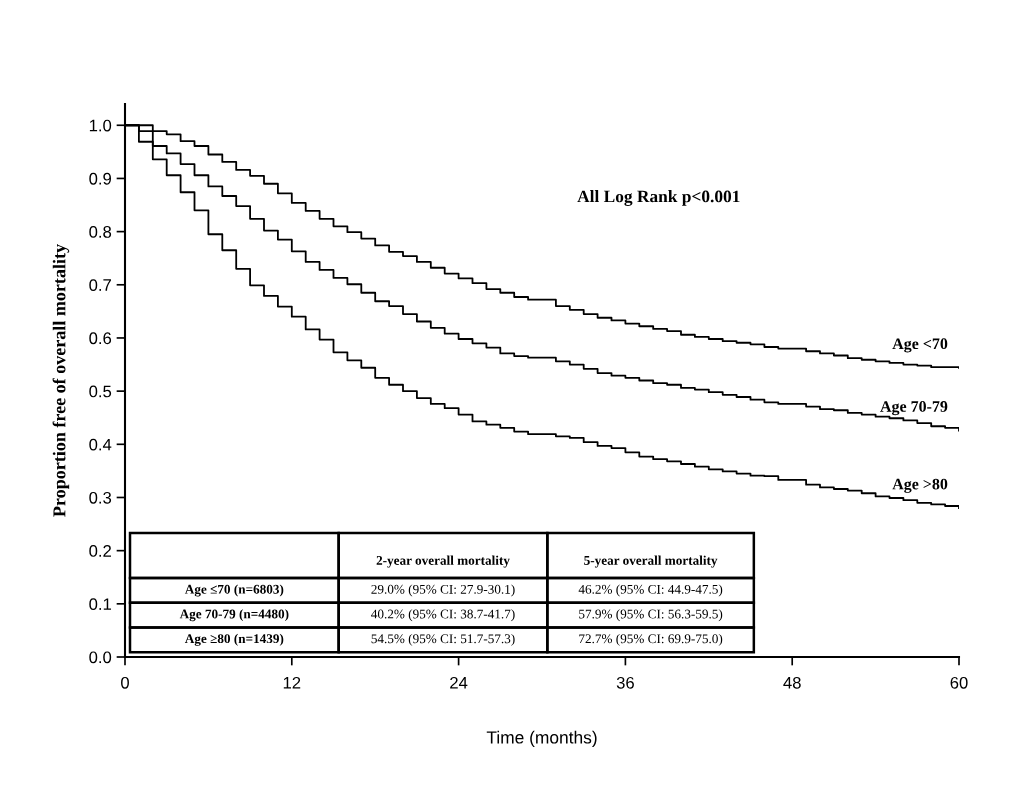 The width and height of the screenshot is (1030, 807). Describe the element at coordinates (443, 561) in the screenshot. I see `annotation: 2-year overall mortality` at that location.